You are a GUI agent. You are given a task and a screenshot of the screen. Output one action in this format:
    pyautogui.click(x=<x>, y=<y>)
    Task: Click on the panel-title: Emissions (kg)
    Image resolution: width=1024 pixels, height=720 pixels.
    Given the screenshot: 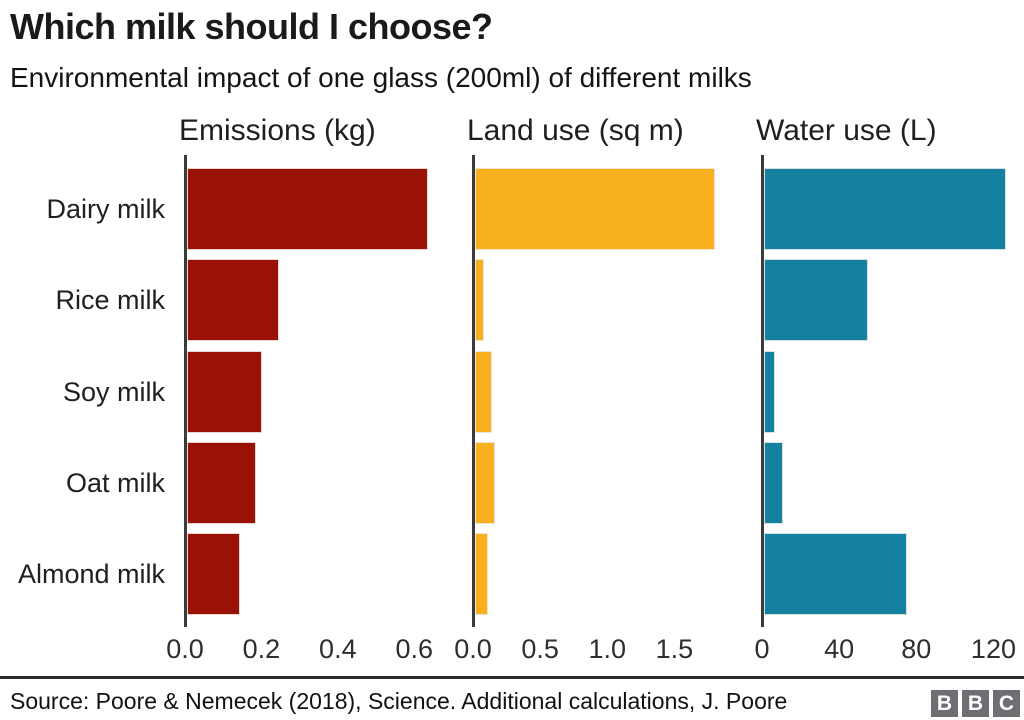 What is the action you would take?
    pyautogui.click(x=277, y=130)
    